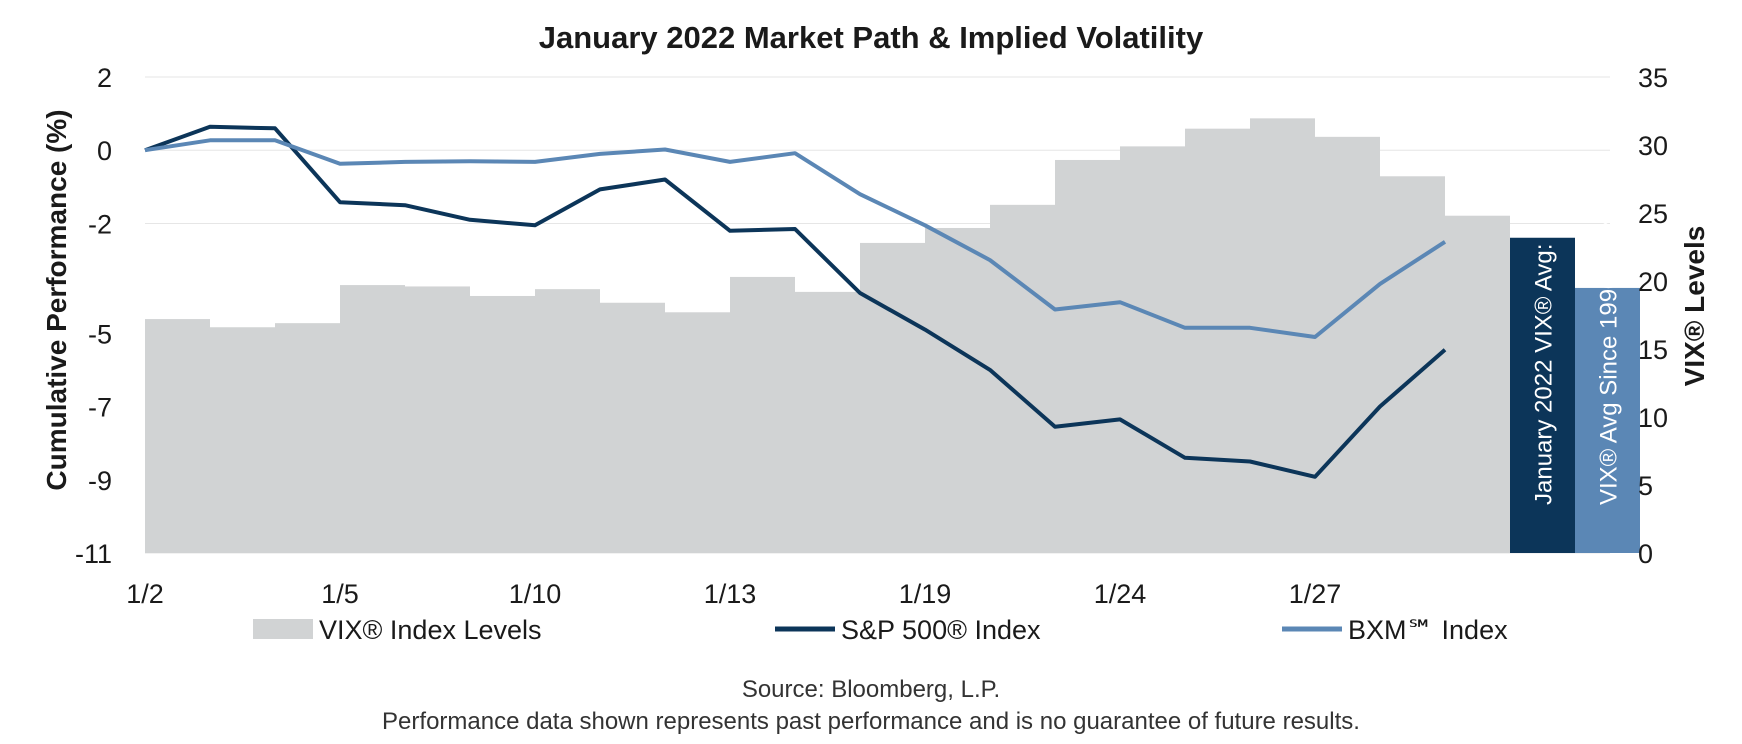 The image size is (1742, 744). I want to click on summary-bar-label: VIX® Avg Since 1990: 19.49, so click(1609, 353).